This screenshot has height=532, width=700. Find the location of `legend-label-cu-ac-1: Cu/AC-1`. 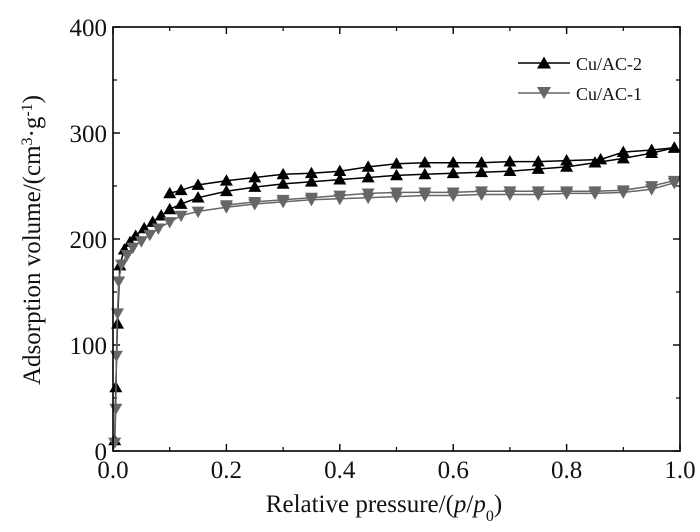

legend-label-cu-ac-1: Cu/AC-1 is located at coordinates (609, 94).